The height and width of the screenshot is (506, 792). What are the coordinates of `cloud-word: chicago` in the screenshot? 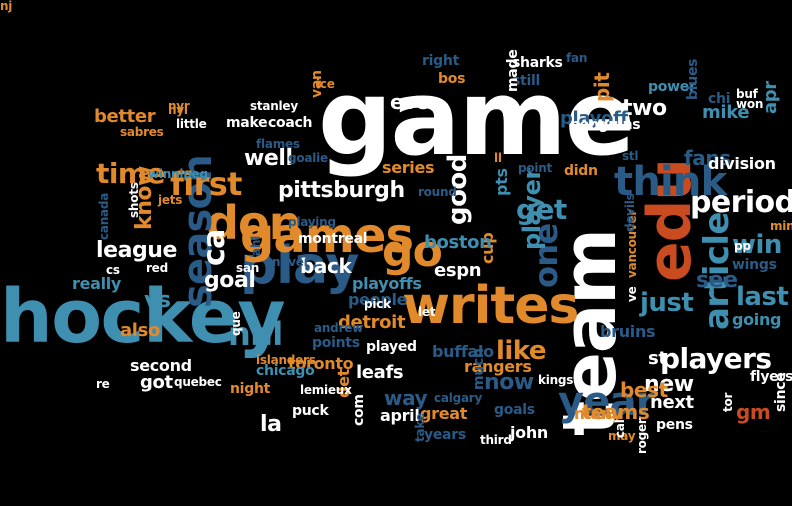 It's located at (285, 371).